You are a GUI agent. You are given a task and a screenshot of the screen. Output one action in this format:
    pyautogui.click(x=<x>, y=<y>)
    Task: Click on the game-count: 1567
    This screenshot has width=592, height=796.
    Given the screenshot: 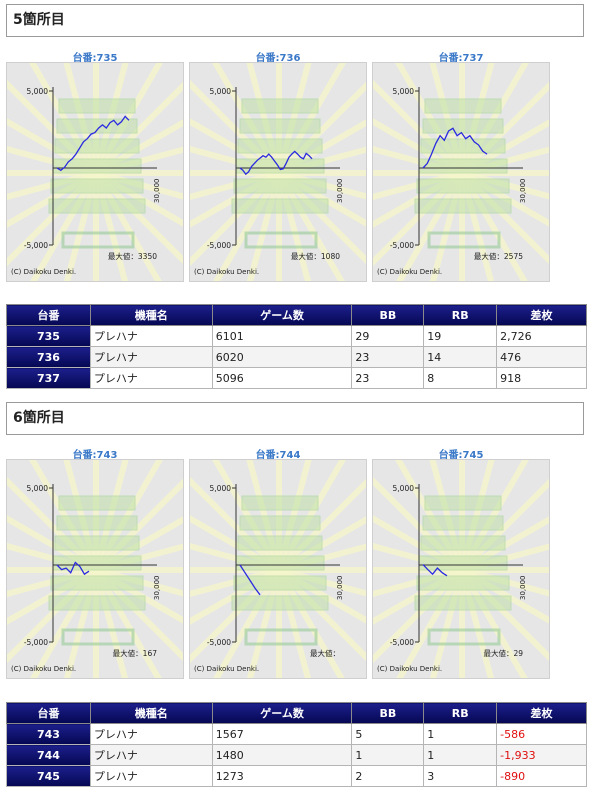 What is the action you would take?
    pyautogui.click(x=282, y=734)
    